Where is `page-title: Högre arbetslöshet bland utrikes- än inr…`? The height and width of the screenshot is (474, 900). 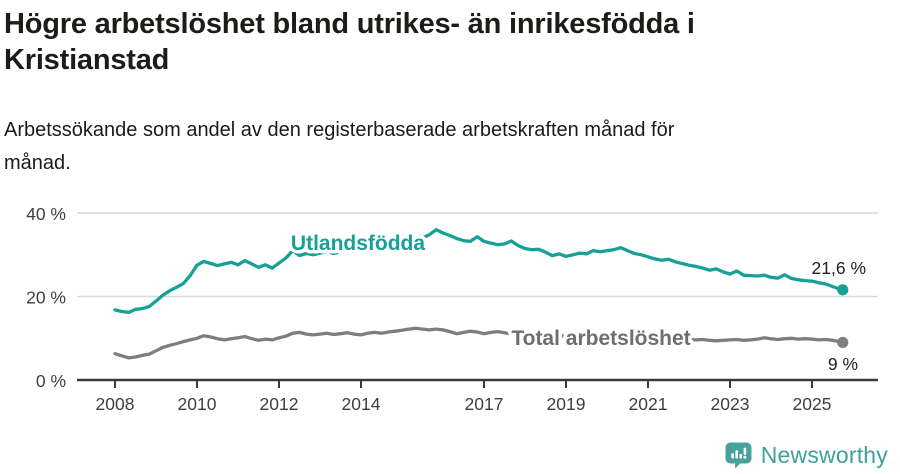 page-title: Högre arbetslöshet bland utrikes- än inr… is located at coordinates (426, 42).